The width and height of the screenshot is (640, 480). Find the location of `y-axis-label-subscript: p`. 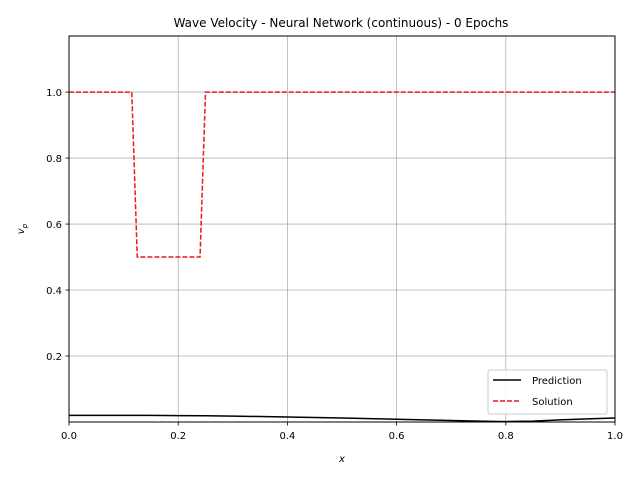

y-axis-label-subscript: p is located at coordinates (25, 226).